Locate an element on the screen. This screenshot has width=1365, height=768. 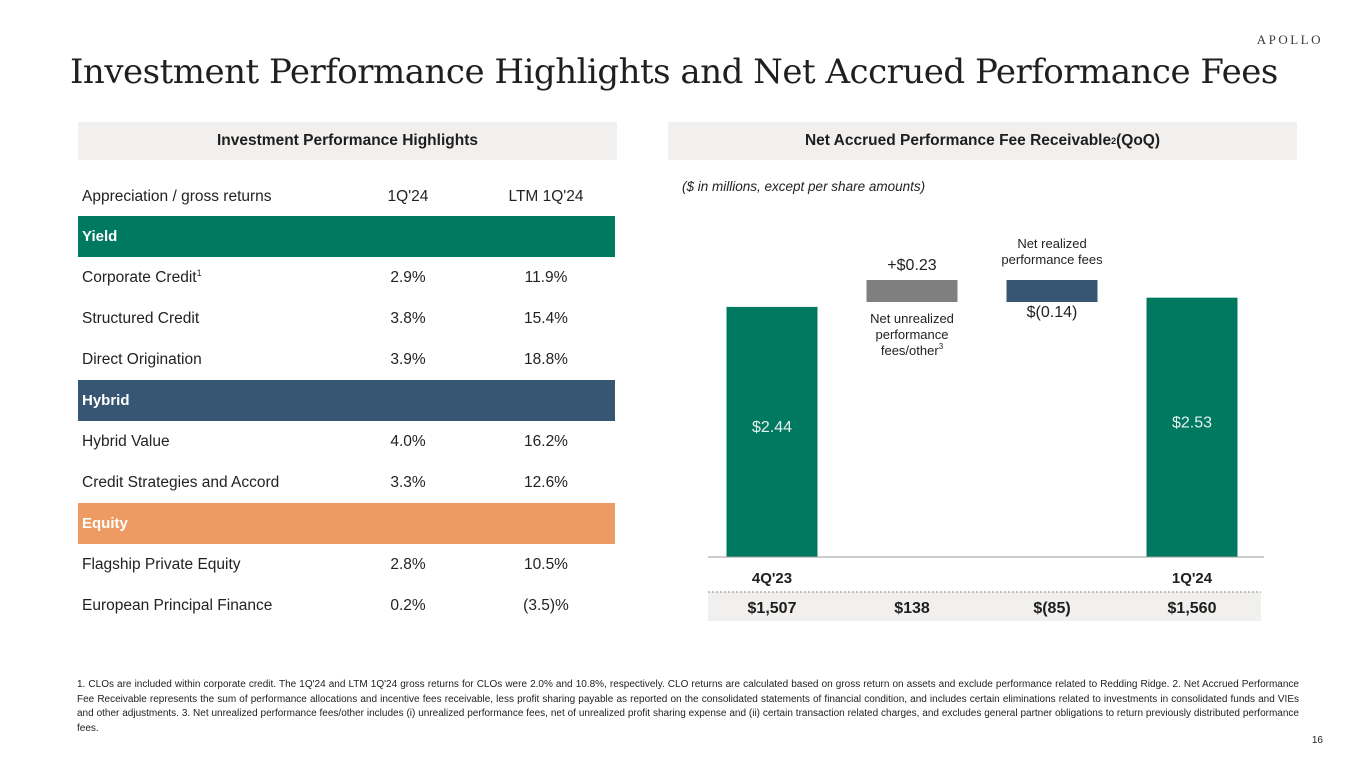
bar-value-label: $2.53 is located at coordinates (1192, 422).